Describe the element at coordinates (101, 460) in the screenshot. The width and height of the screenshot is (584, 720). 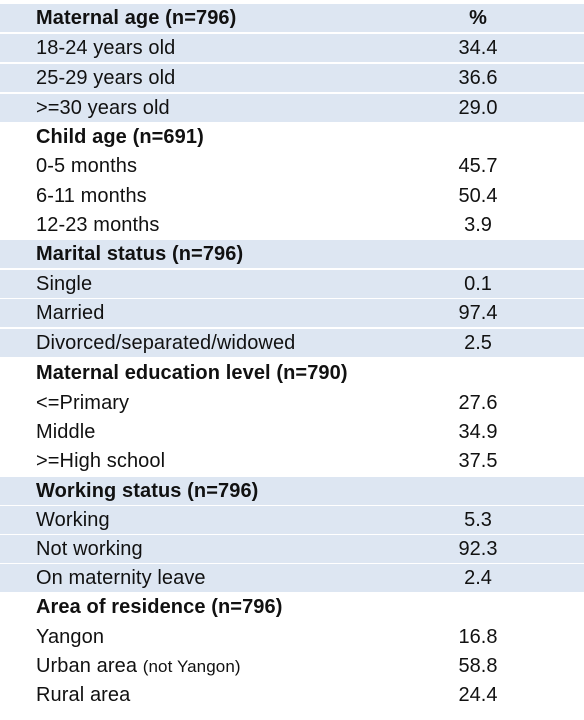
I see `row-label: >=High school` at that location.